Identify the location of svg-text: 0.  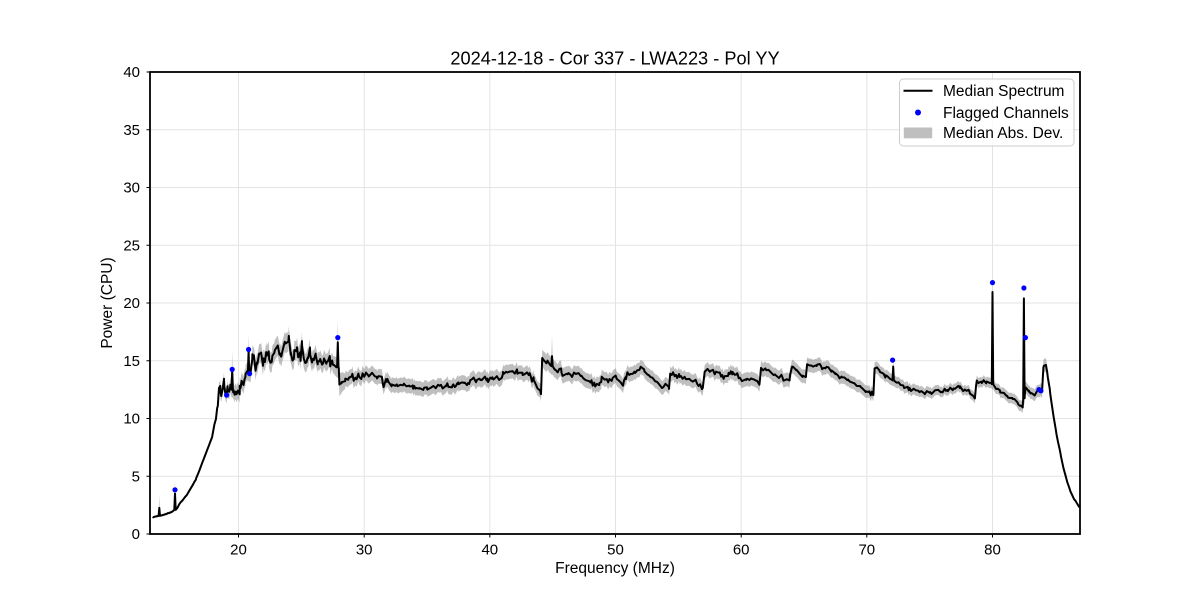
(136, 534).